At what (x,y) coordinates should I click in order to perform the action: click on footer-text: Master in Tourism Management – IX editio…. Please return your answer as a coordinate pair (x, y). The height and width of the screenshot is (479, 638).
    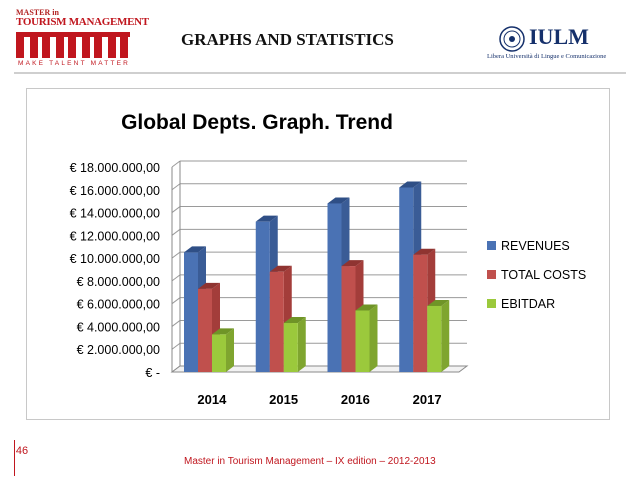
    Looking at the image, I should click on (310, 461).